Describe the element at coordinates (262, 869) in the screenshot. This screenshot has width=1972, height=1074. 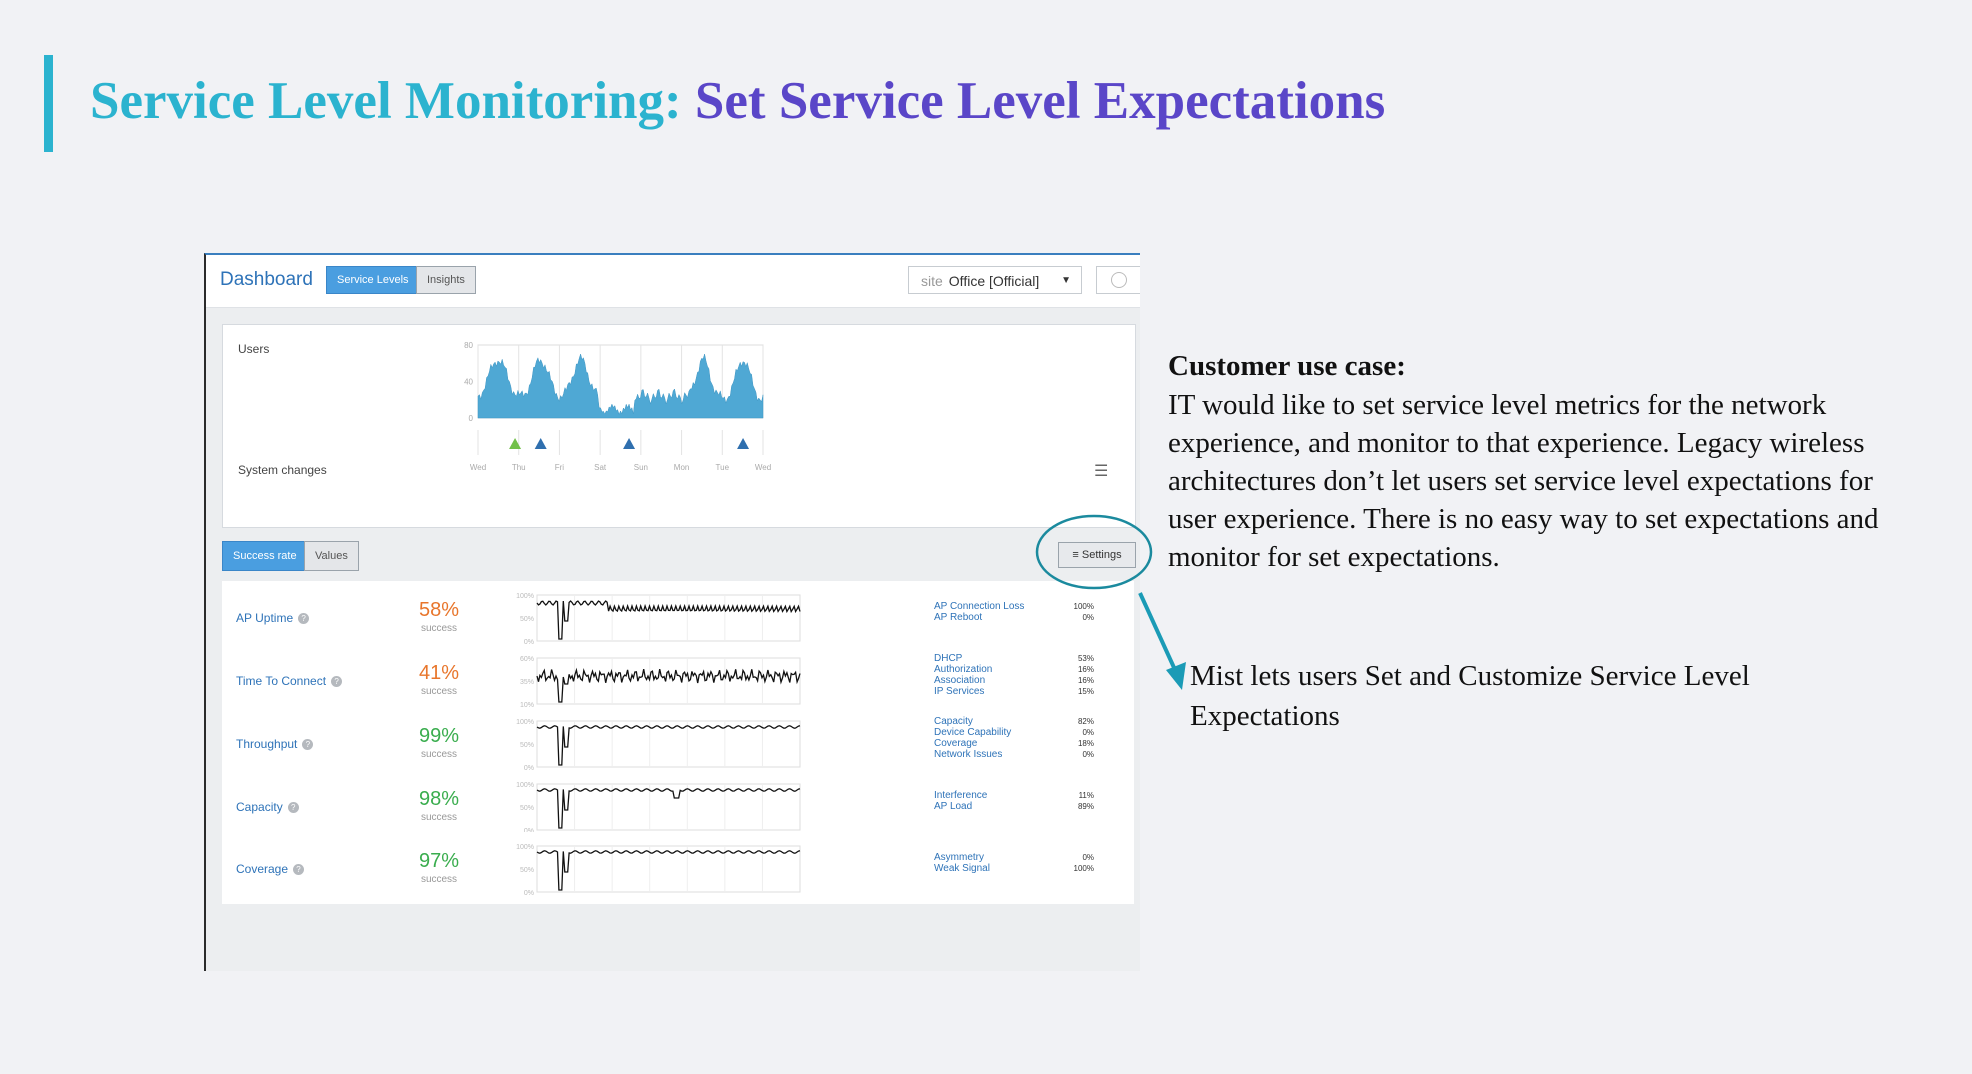
I see `metric-name-label: Coverage` at that location.